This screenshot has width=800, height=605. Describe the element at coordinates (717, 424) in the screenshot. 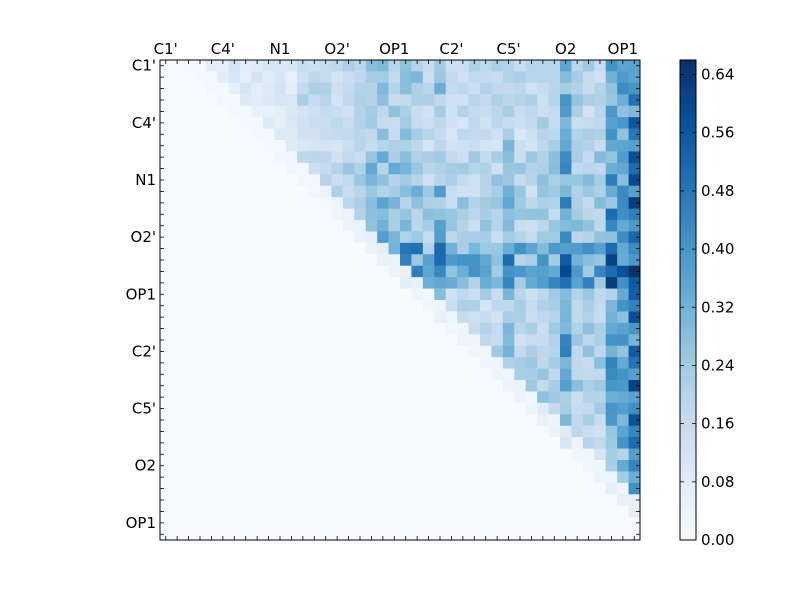

I see `colorbar-tick-label: 0.16` at that location.